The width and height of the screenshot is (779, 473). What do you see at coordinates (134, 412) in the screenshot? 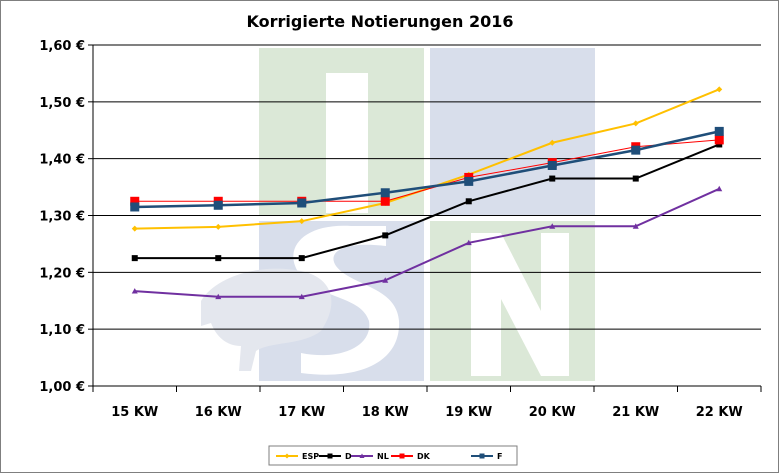
I see `x-tick-label: 15 KW` at bounding box center [134, 412].